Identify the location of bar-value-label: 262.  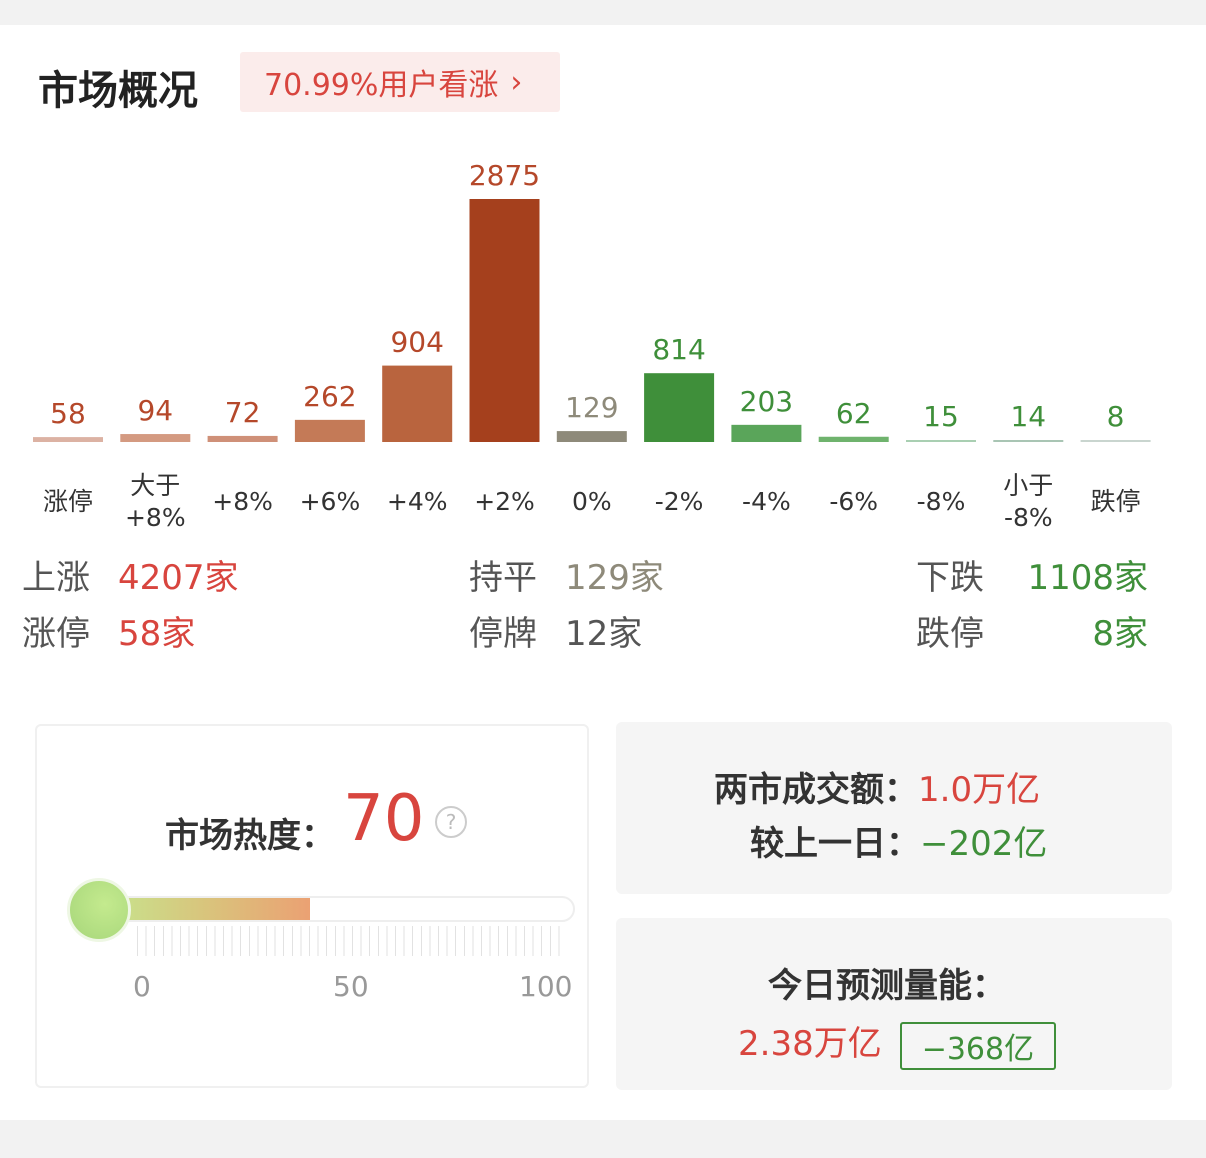
(329, 396).